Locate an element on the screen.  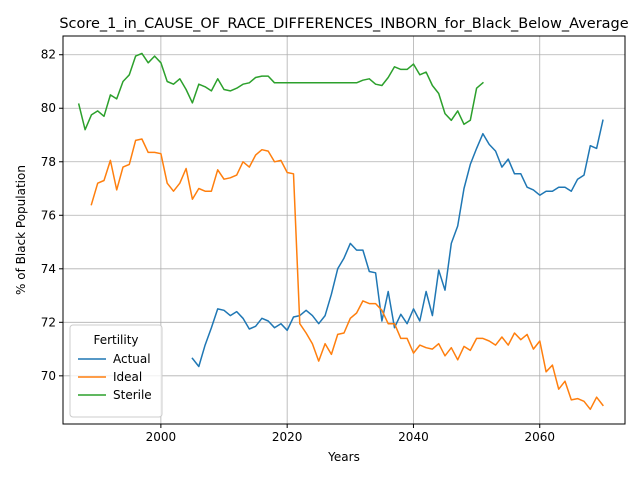
legend: Fertility Actual Ideal Sterile is located at coordinates (116, 371).